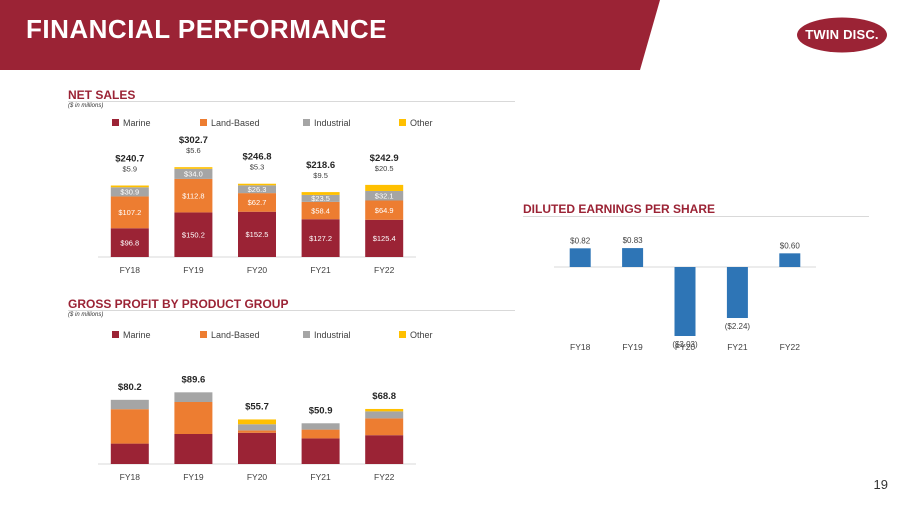 The image size is (900, 506). I want to click on bar-segment-other-fy18, so click(129, 186).